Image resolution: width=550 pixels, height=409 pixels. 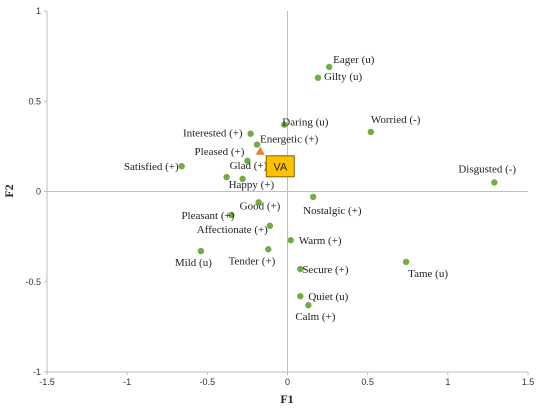 What do you see at coordinates (213, 134) in the screenshot?
I see `point-label: Interested (+)` at bounding box center [213, 134].